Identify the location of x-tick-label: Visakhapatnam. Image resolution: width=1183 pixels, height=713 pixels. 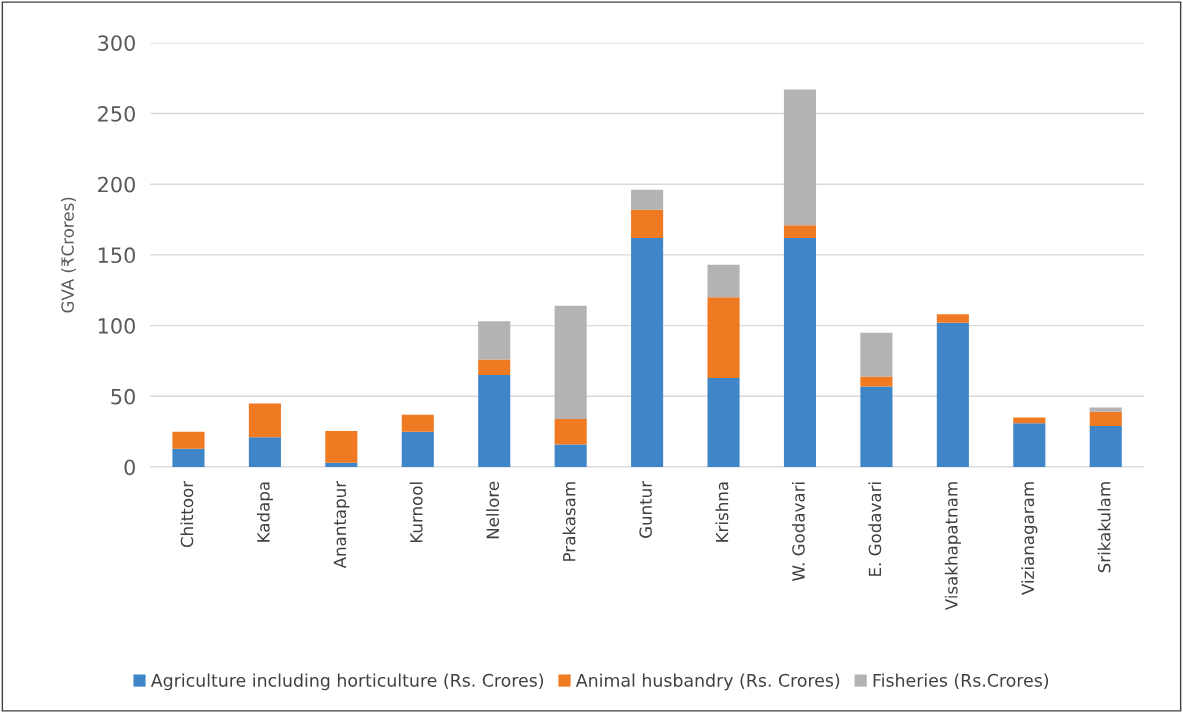
(952, 546).